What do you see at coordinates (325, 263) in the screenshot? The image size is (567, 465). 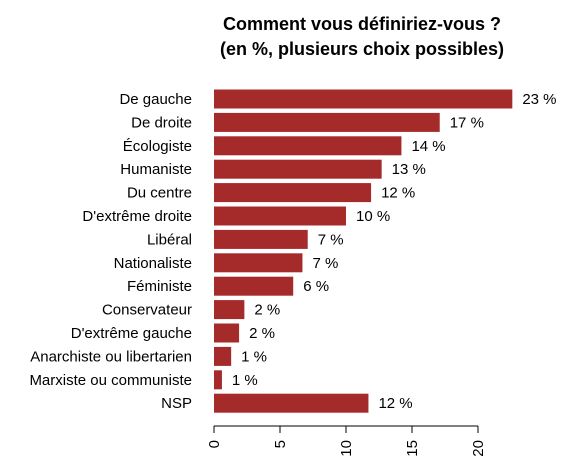 I see `value-label-nationaliste: 7 %` at bounding box center [325, 263].